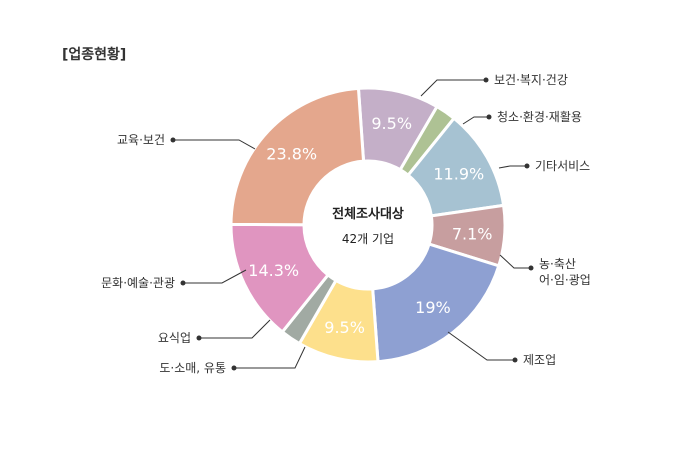 The image size is (687, 453). Describe the element at coordinates (273, 270) in the screenshot. I see `slice-value-label: 14.3%` at that location.